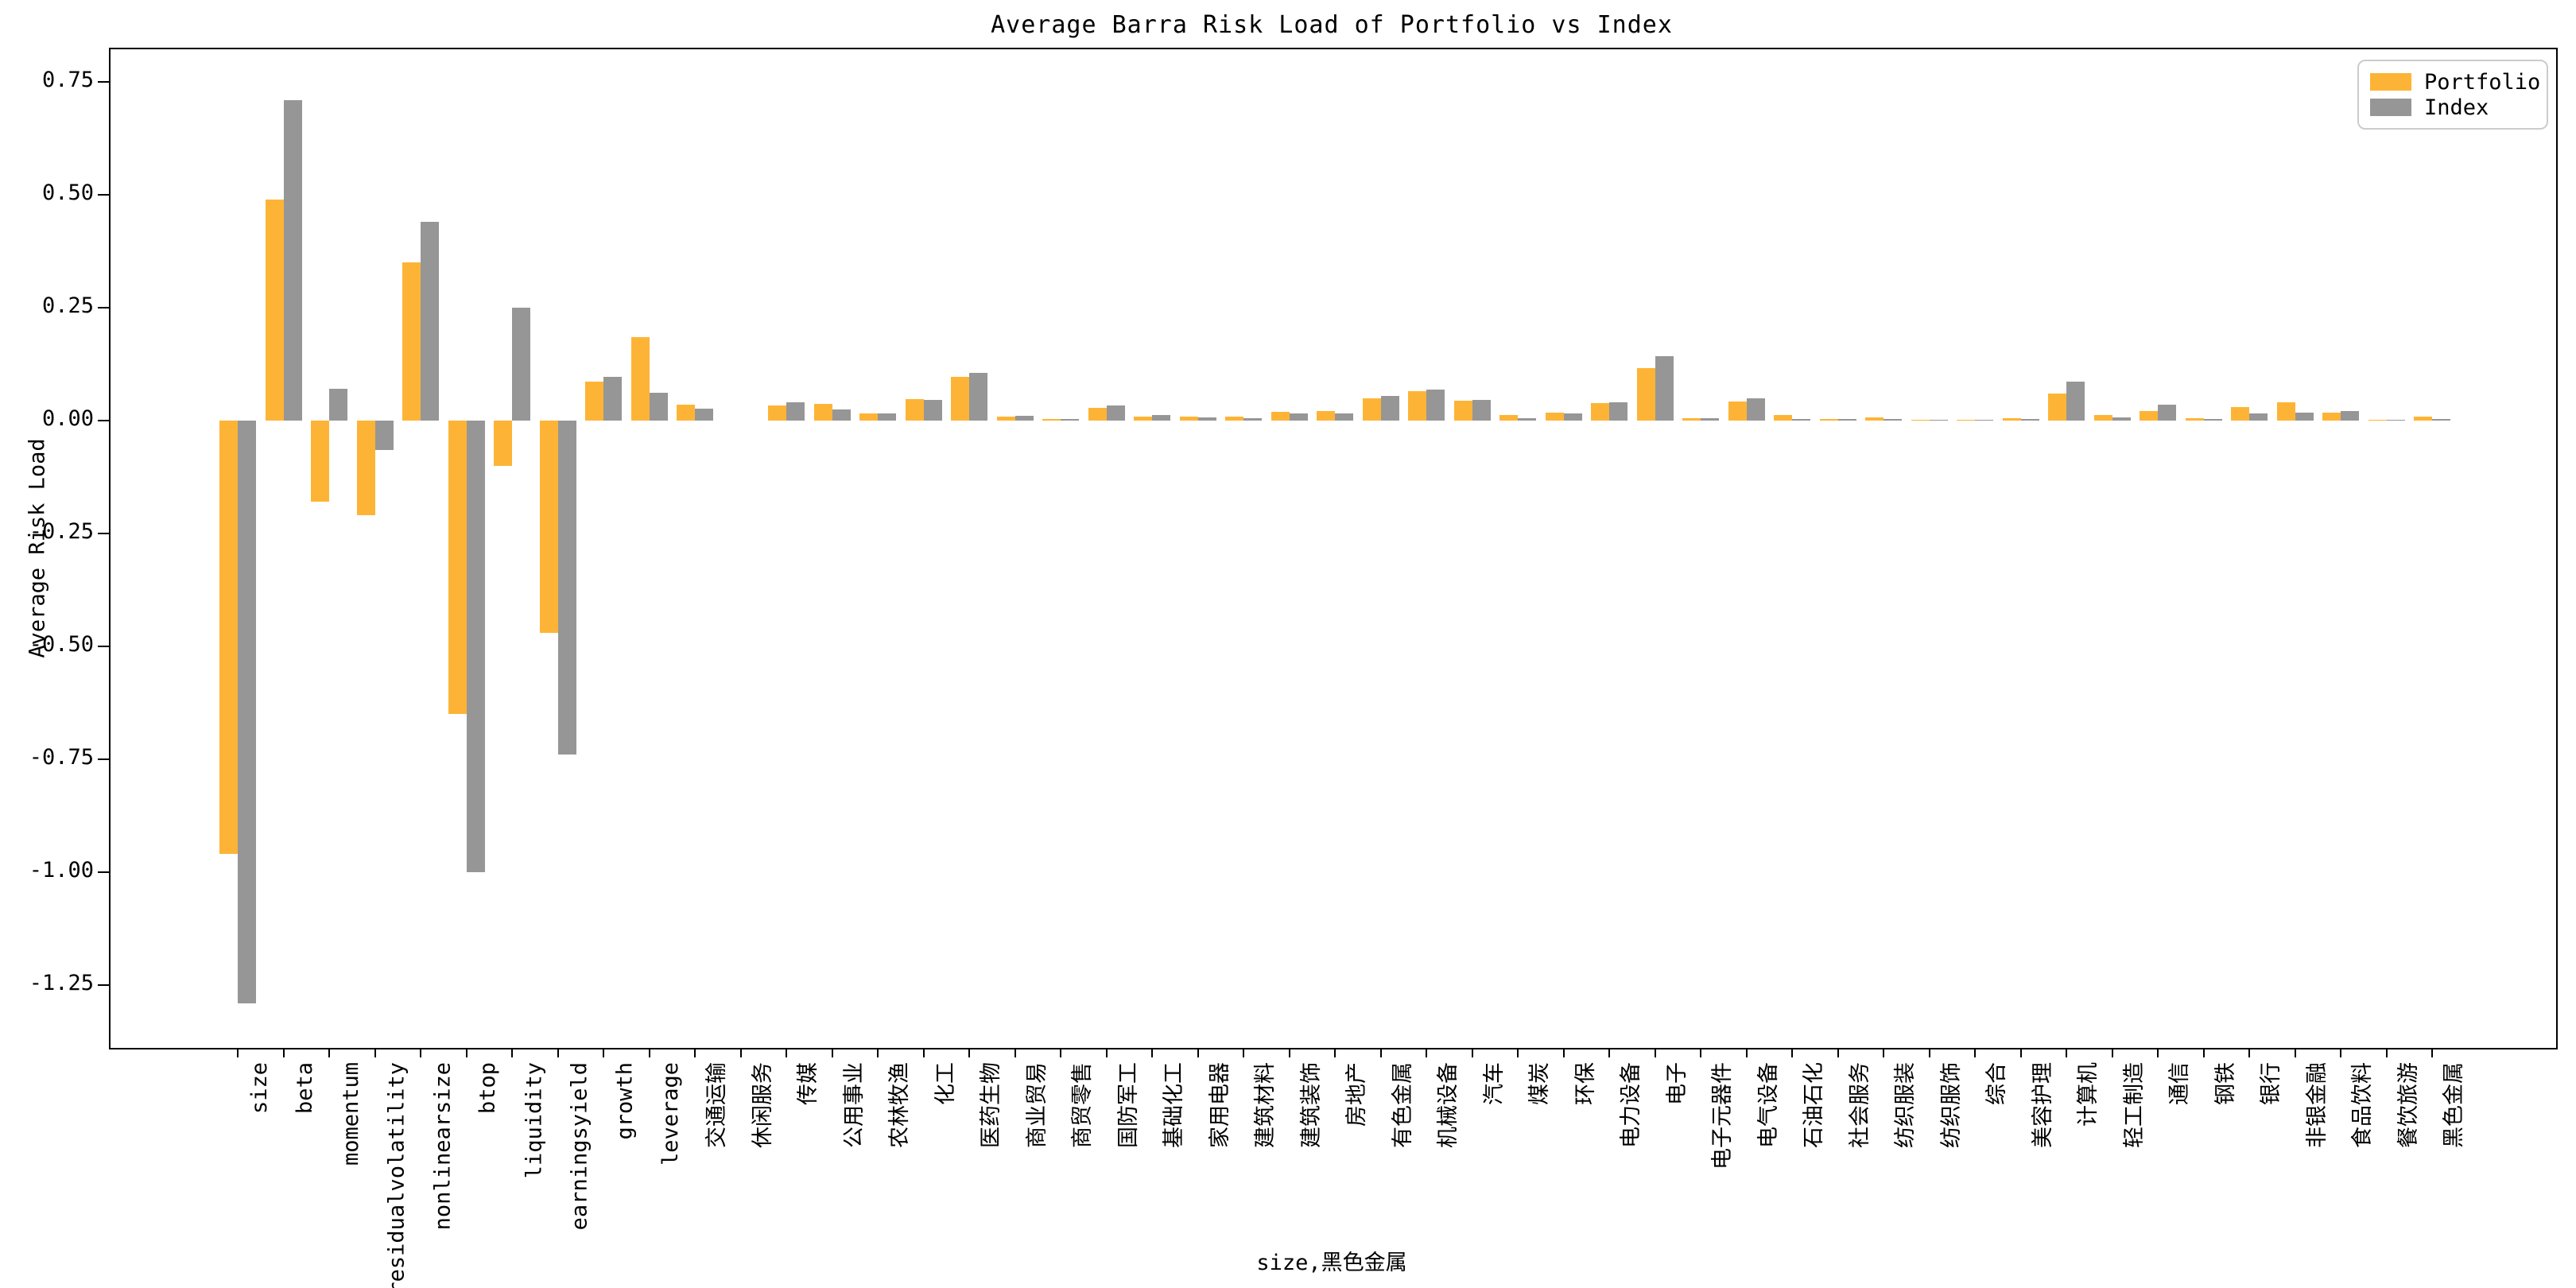 The height and width of the screenshot is (1288, 2576). I want to click on xtick-label-石油石化: 石油石化, so click(1814, 1105).